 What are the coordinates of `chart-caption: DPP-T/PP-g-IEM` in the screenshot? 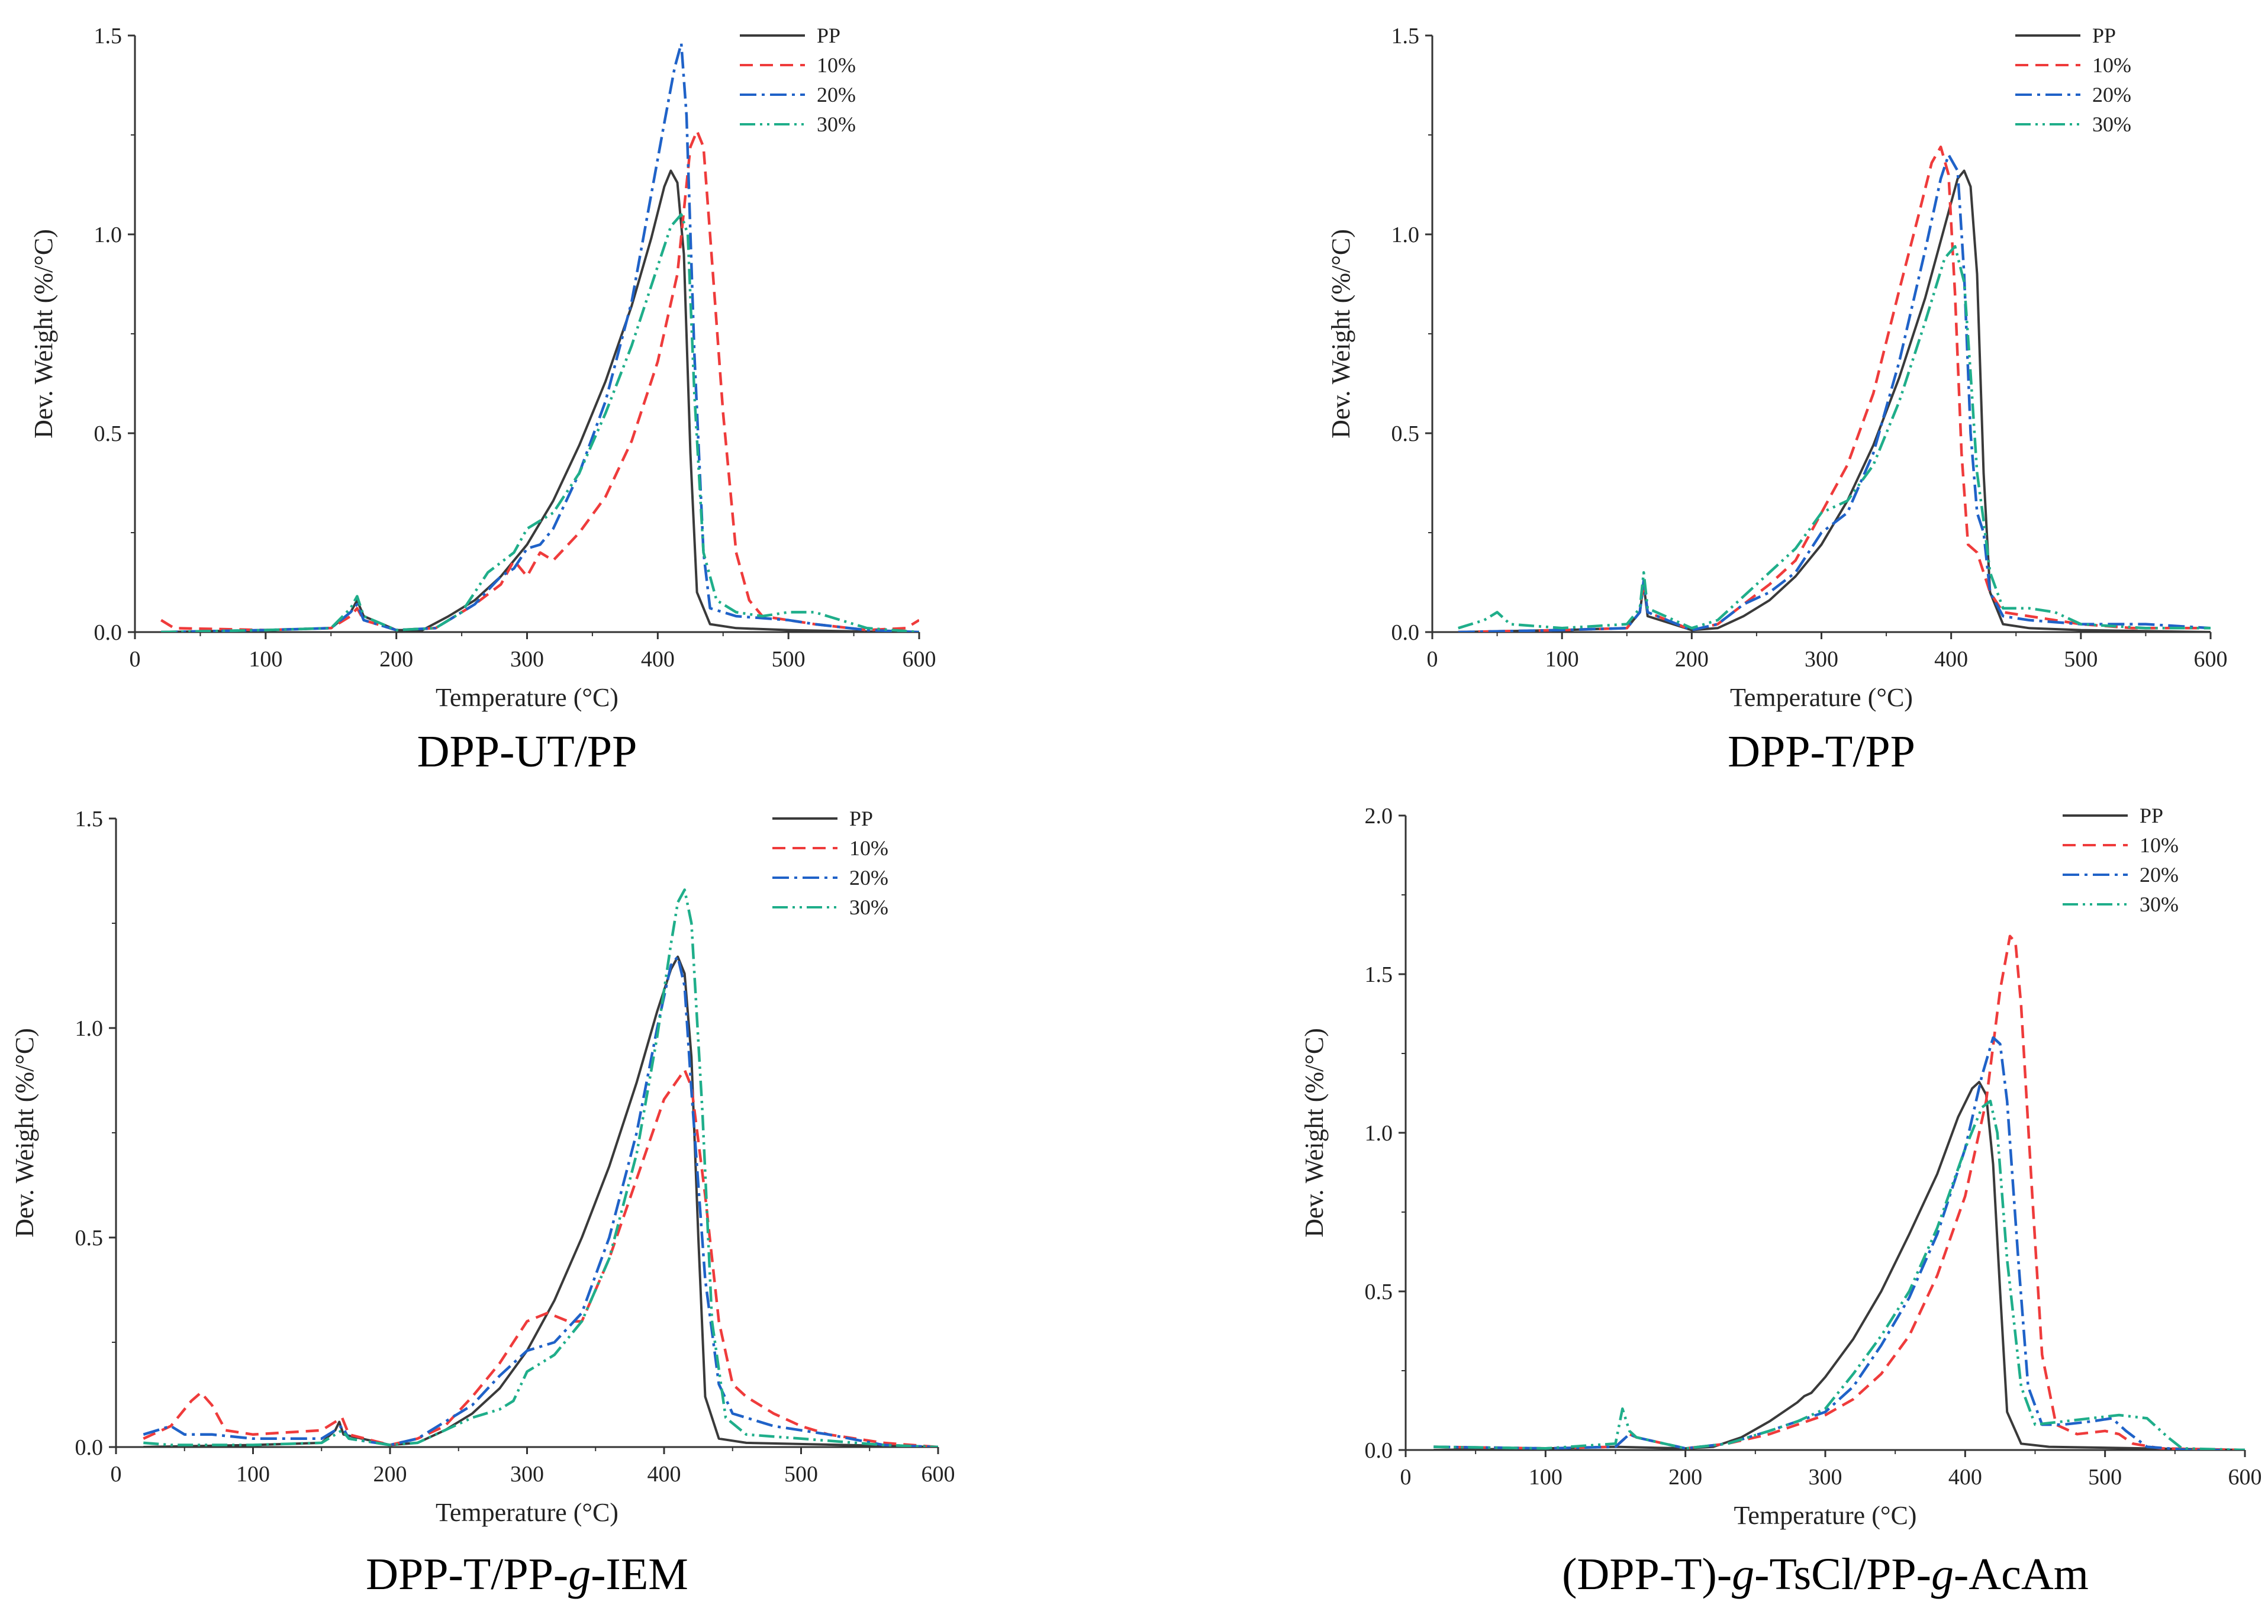 It's located at (527, 1574).